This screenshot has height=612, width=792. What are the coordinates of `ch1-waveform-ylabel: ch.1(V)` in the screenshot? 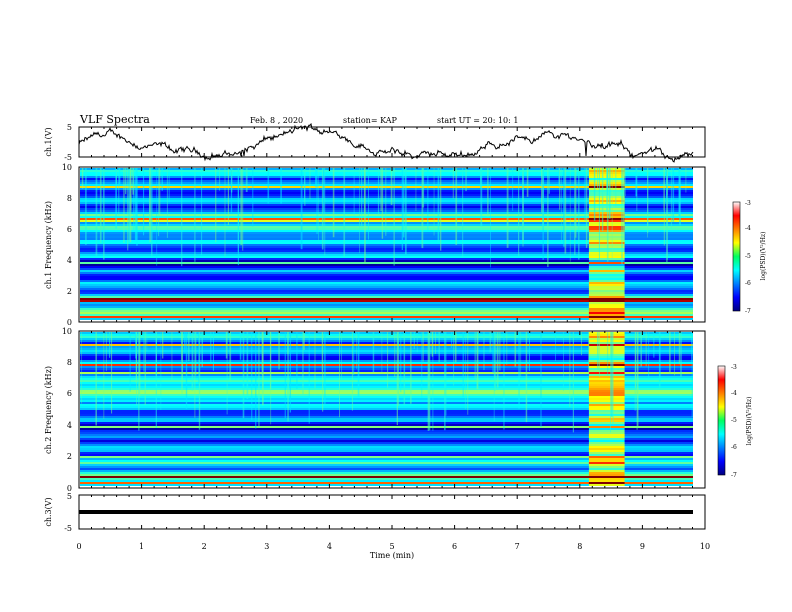 It's located at (48, 141).